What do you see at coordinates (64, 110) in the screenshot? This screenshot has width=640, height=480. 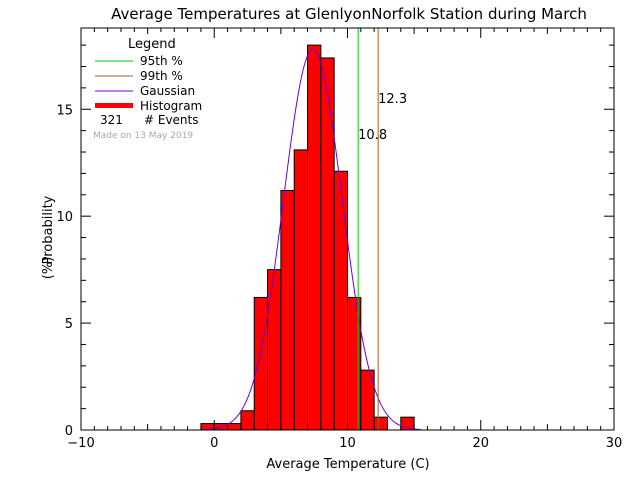 I see `y-tick-label: 15` at bounding box center [64, 110].